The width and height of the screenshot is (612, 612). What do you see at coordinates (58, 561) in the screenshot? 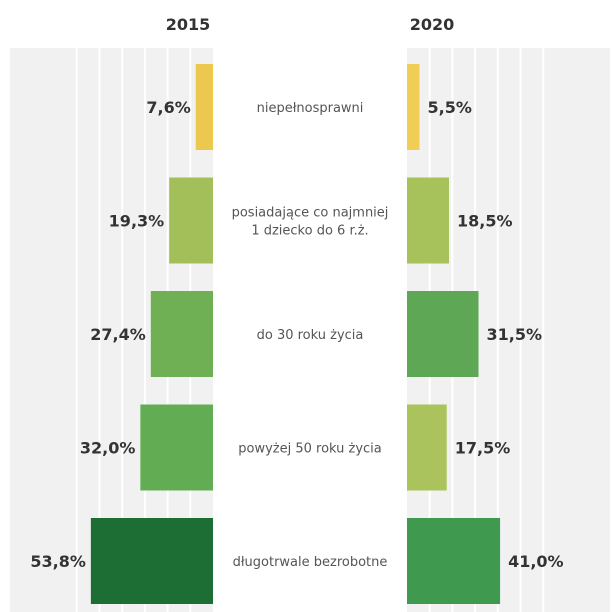
I see `value-label-2015-4: 53,8%` at bounding box center [58, 561].